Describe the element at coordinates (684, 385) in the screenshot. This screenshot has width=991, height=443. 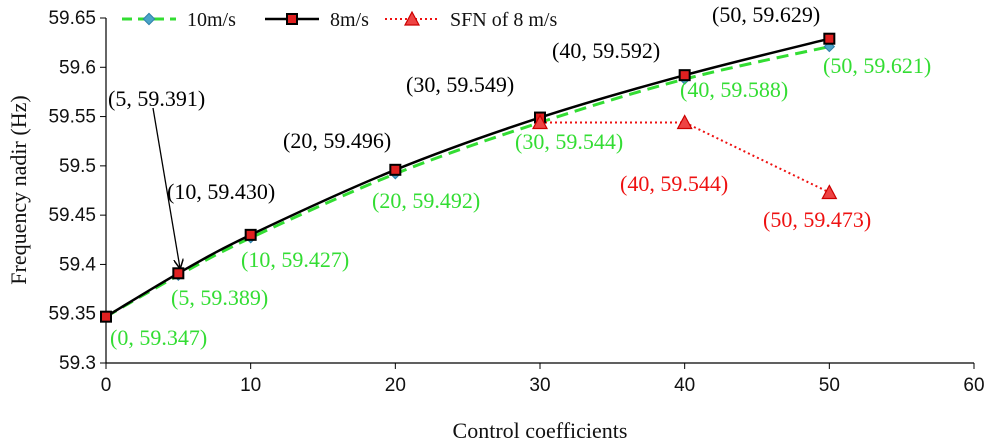
I see `x-tick-label: 40` at that location.